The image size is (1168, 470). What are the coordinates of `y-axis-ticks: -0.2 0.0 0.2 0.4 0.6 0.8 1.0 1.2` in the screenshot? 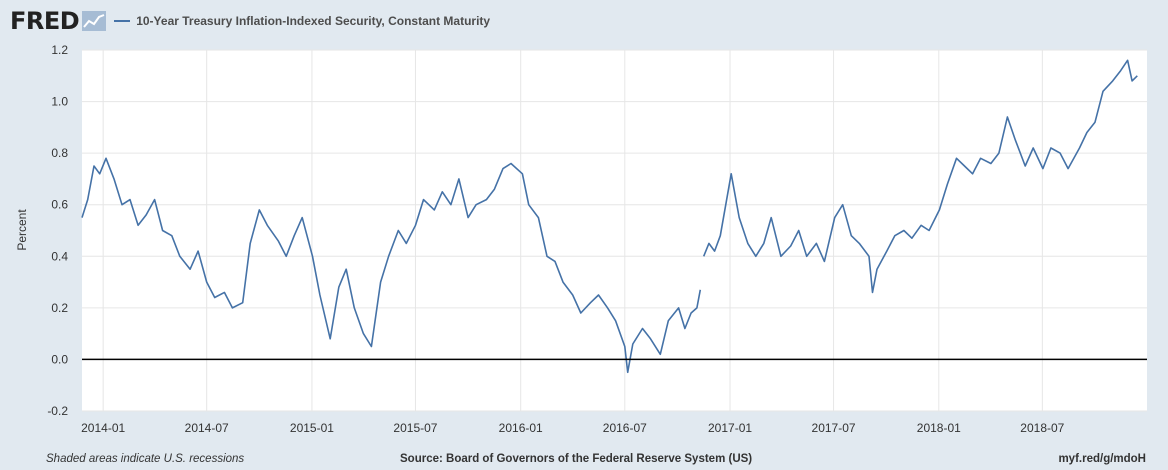 It's located at (57, 230).